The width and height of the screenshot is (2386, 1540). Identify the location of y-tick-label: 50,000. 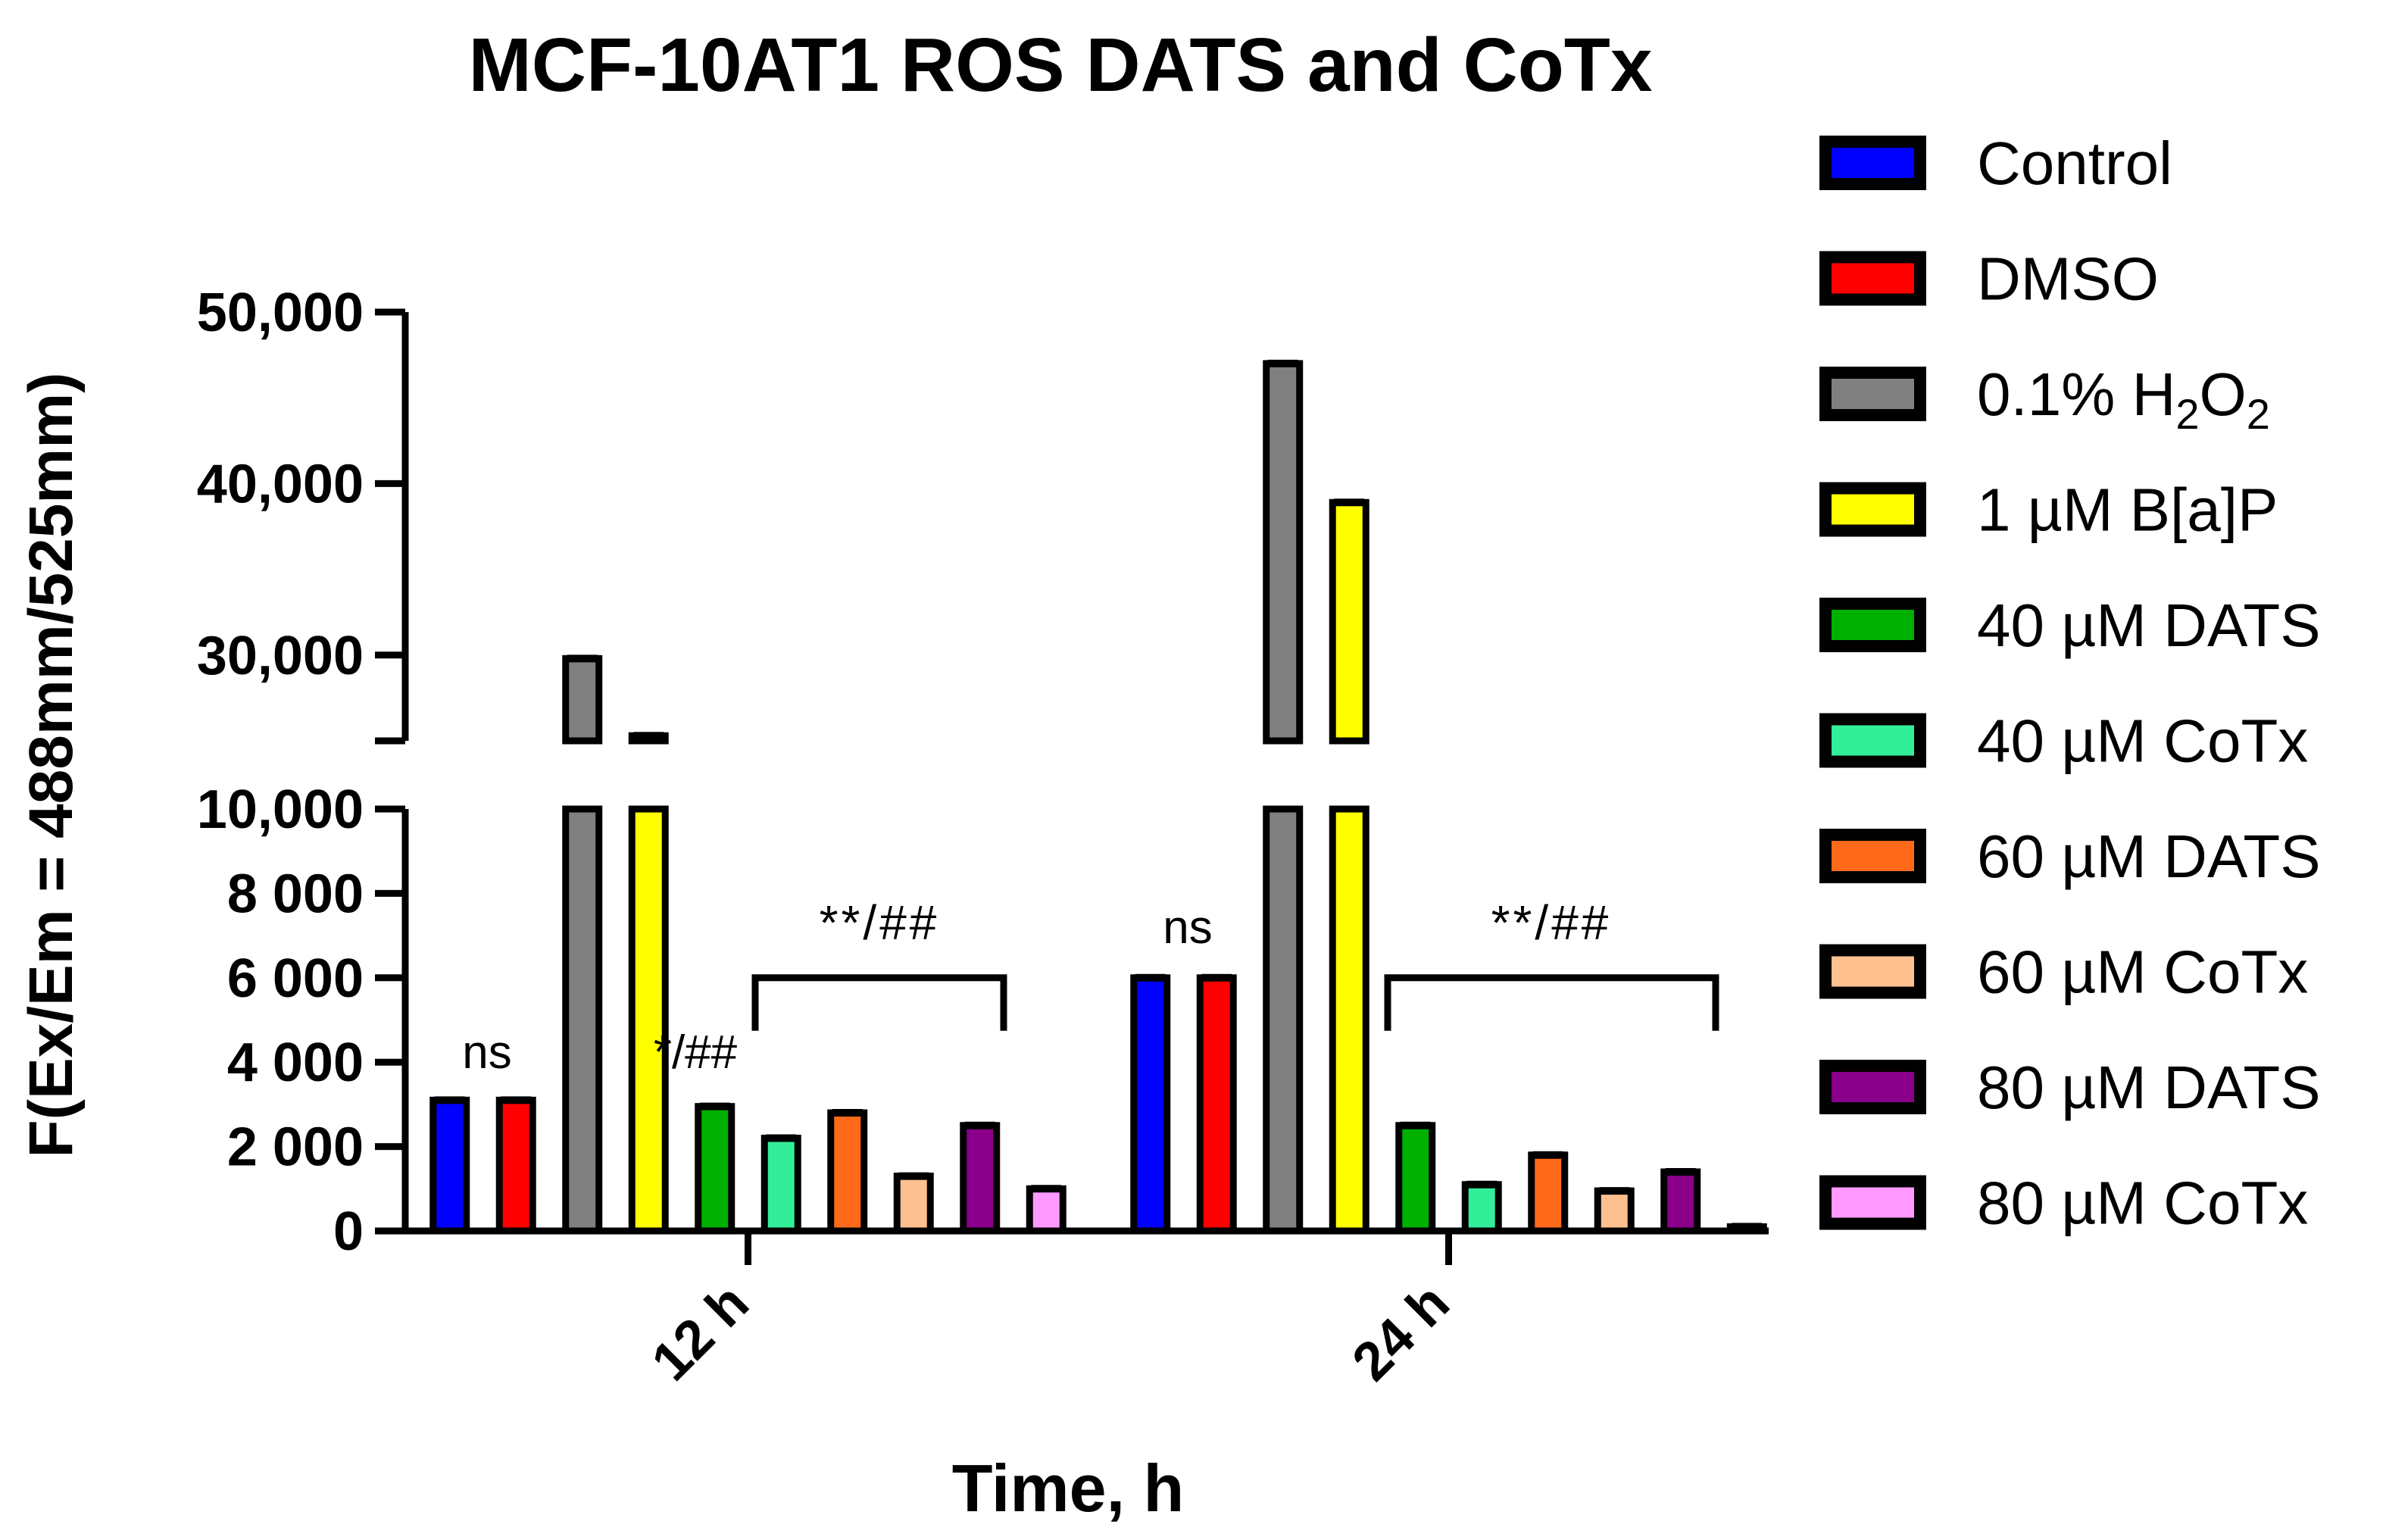
(280, 313).